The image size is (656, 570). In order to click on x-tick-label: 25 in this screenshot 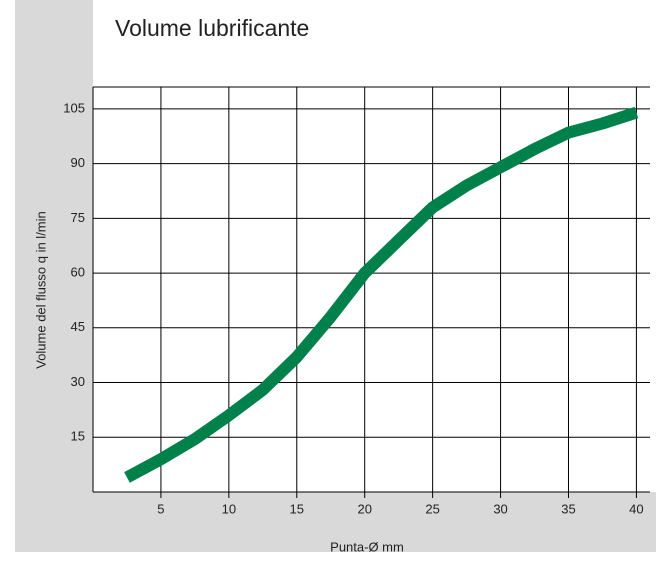, I will do `click(432, 508)`.